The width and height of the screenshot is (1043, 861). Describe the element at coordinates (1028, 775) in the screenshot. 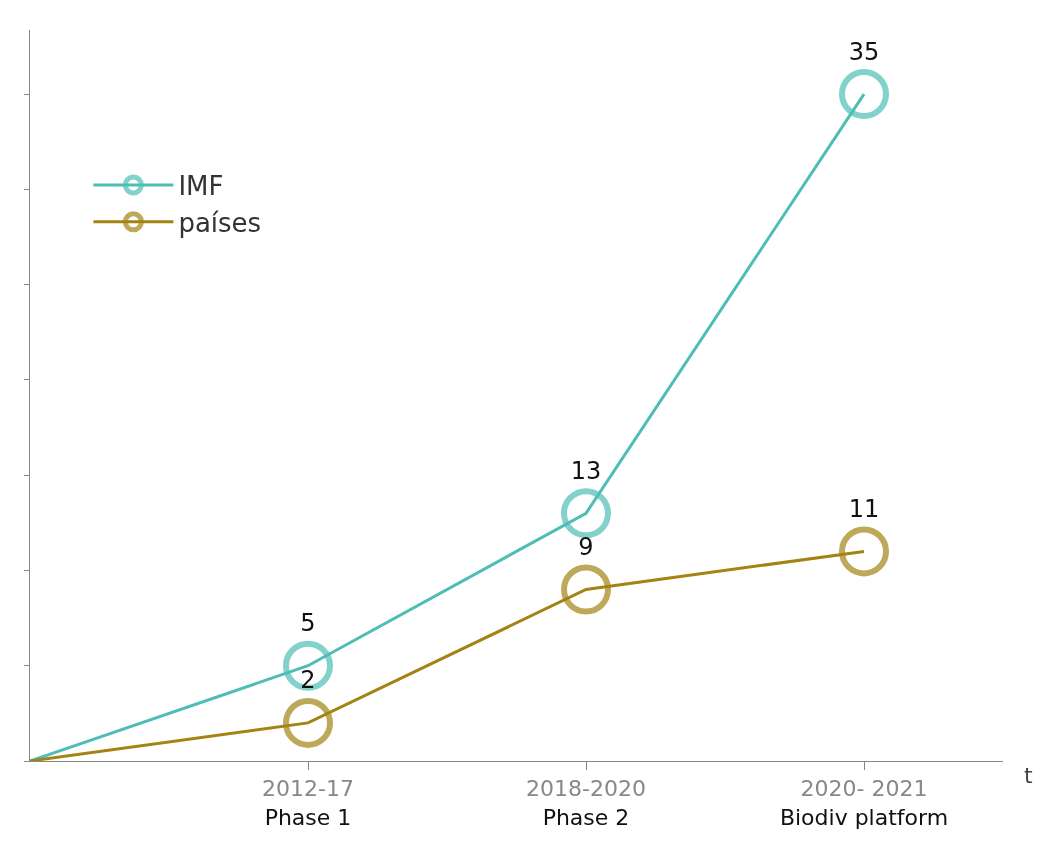

I see `x-axis-title: t` at that location.